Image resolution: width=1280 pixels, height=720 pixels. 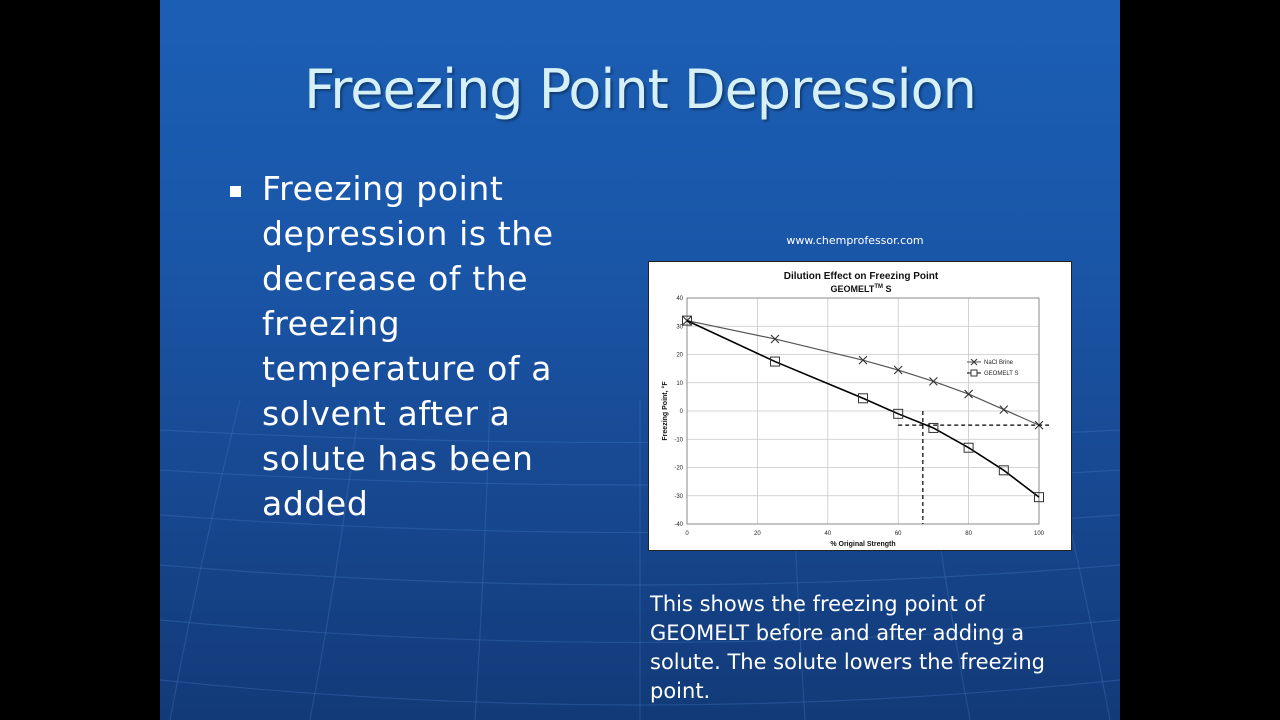 I want to click on legend-label-geomelt-s: GEOMELT S, so click(x=1001, y=374).